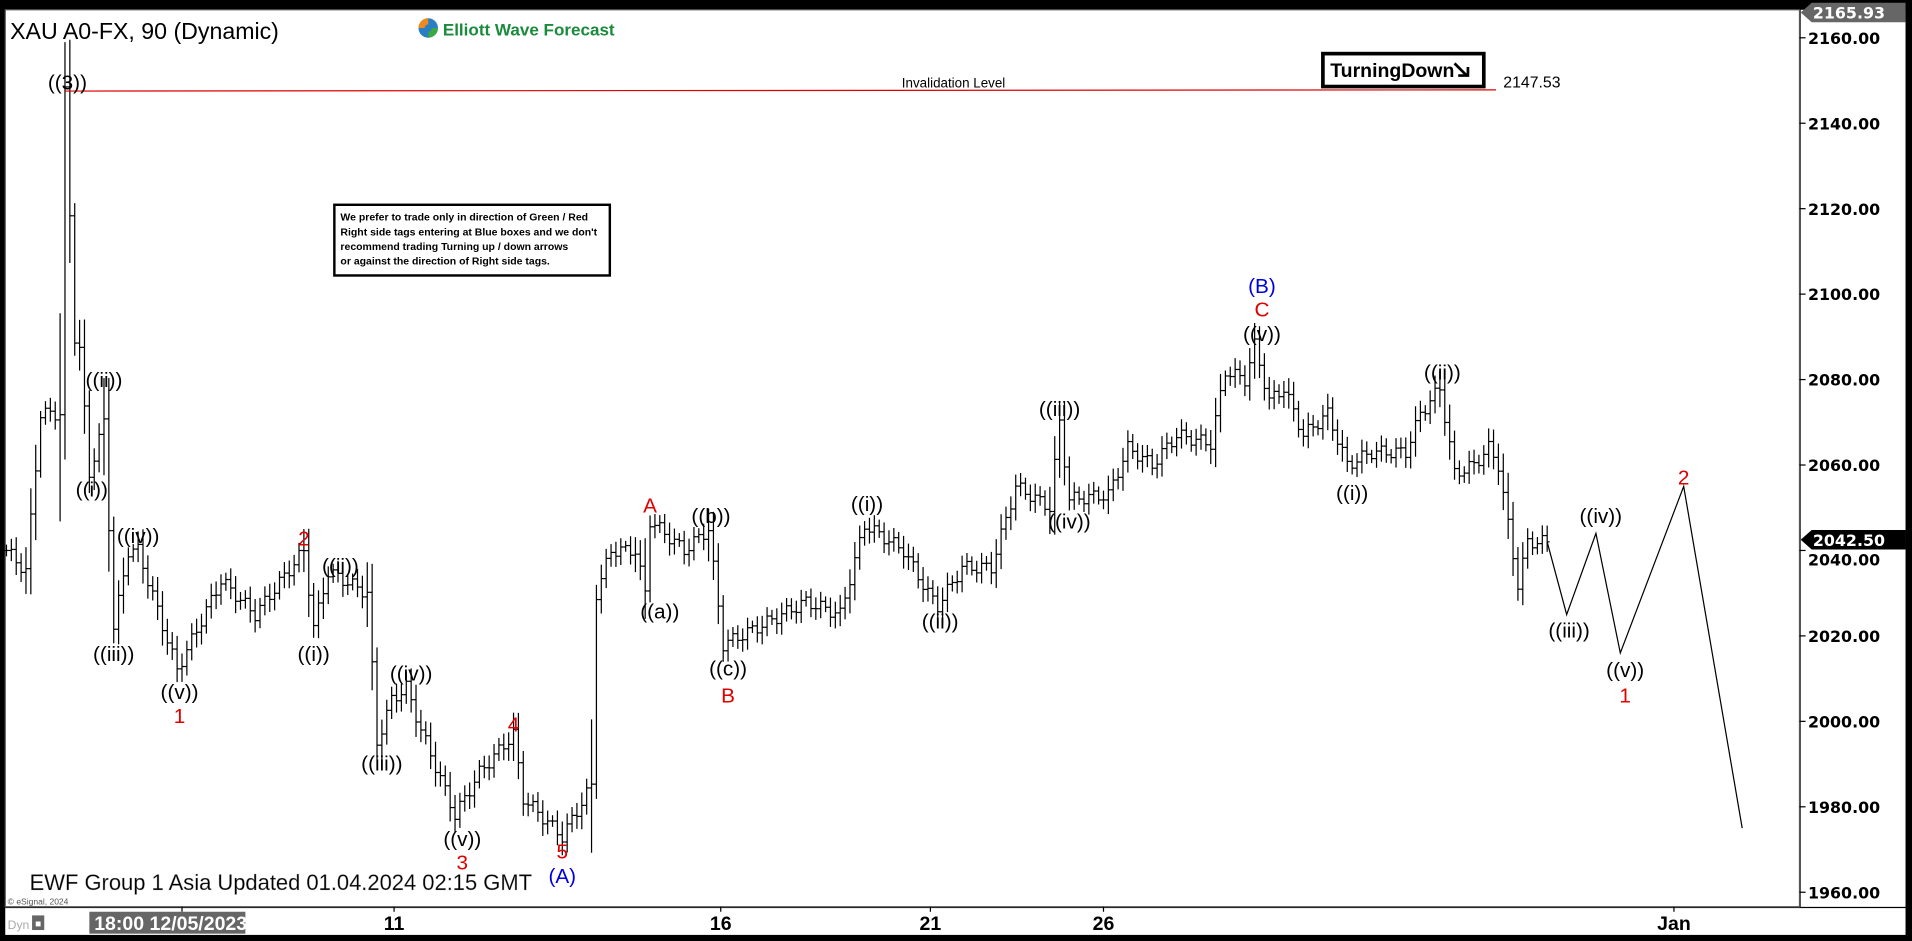 The image size is (1912, 941). Describe the element at coordinates (38, 923) in the screenshot. I see `lock-icon` at that location.